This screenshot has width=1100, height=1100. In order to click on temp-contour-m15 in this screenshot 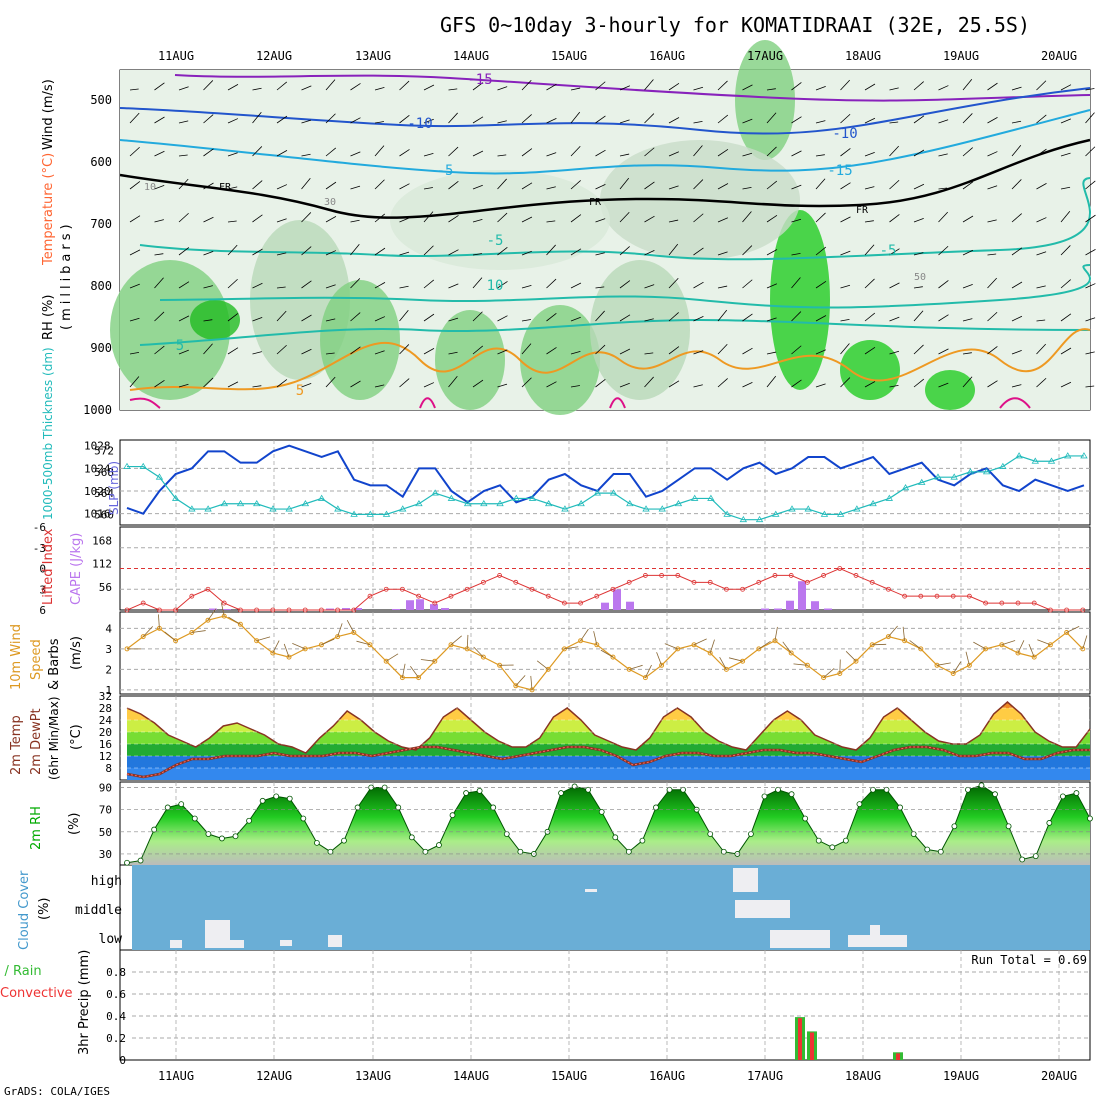, I will do `click(632, 88)`.